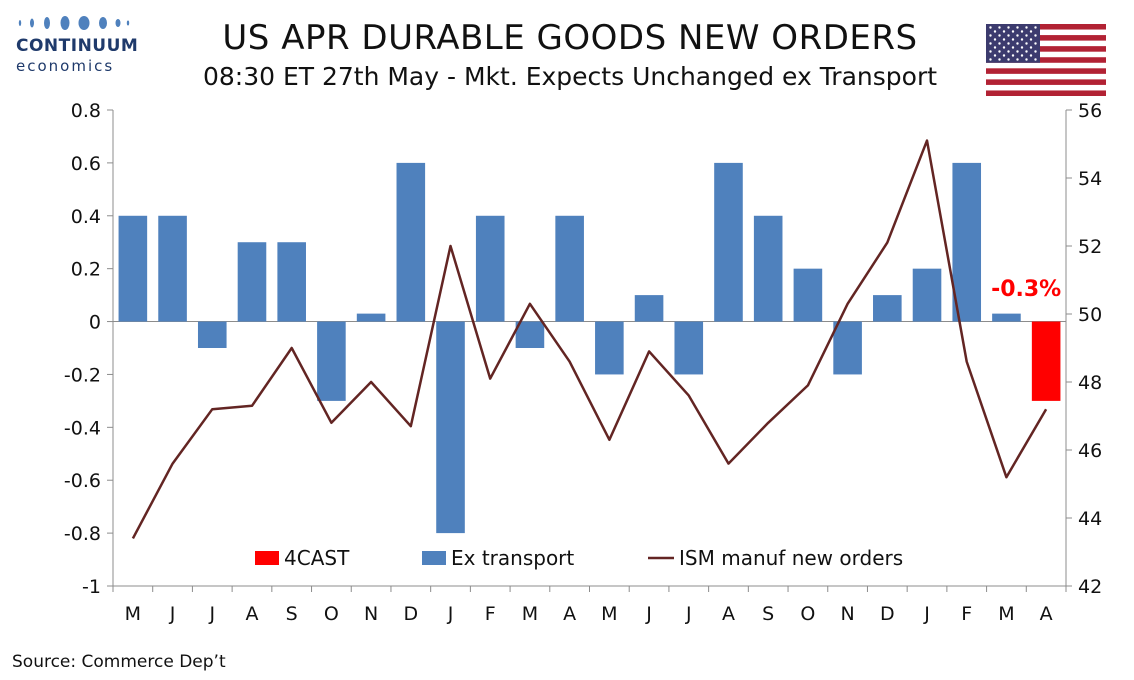 The height and width of the screenshot is (680, 1134). Describe the element at coordinates (1046, 361) in the screenshot. I see `forecast-bar` at that location.